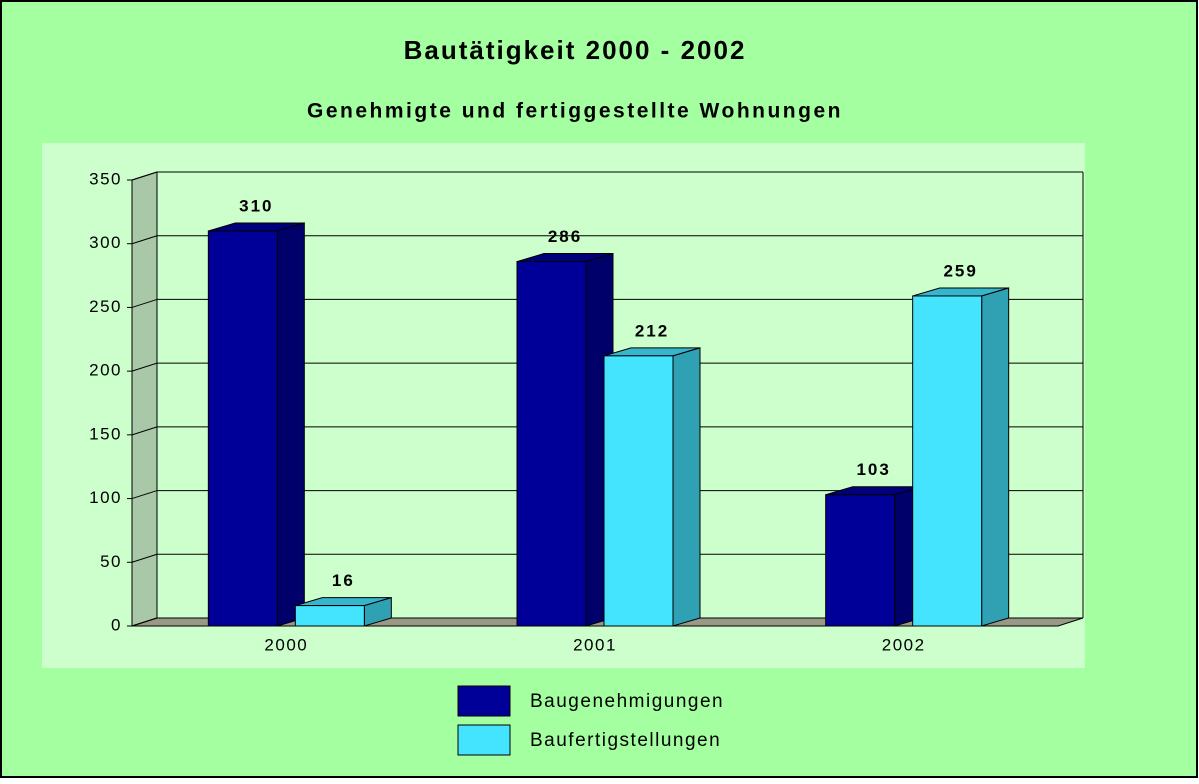  I want to click on chart-title: Bautätigkeit 2000 - 2002, so click(575, 50).